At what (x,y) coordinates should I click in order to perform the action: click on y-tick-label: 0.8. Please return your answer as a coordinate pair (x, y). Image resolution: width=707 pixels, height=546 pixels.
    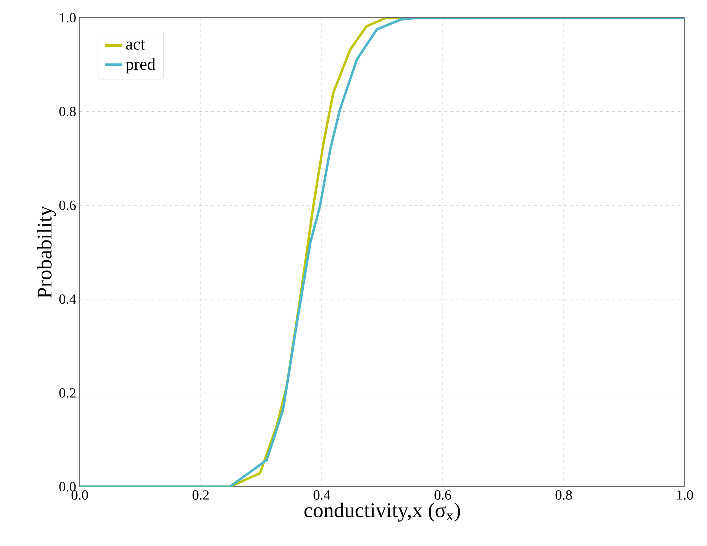
    Looking at the image, I should click on (68, 112).